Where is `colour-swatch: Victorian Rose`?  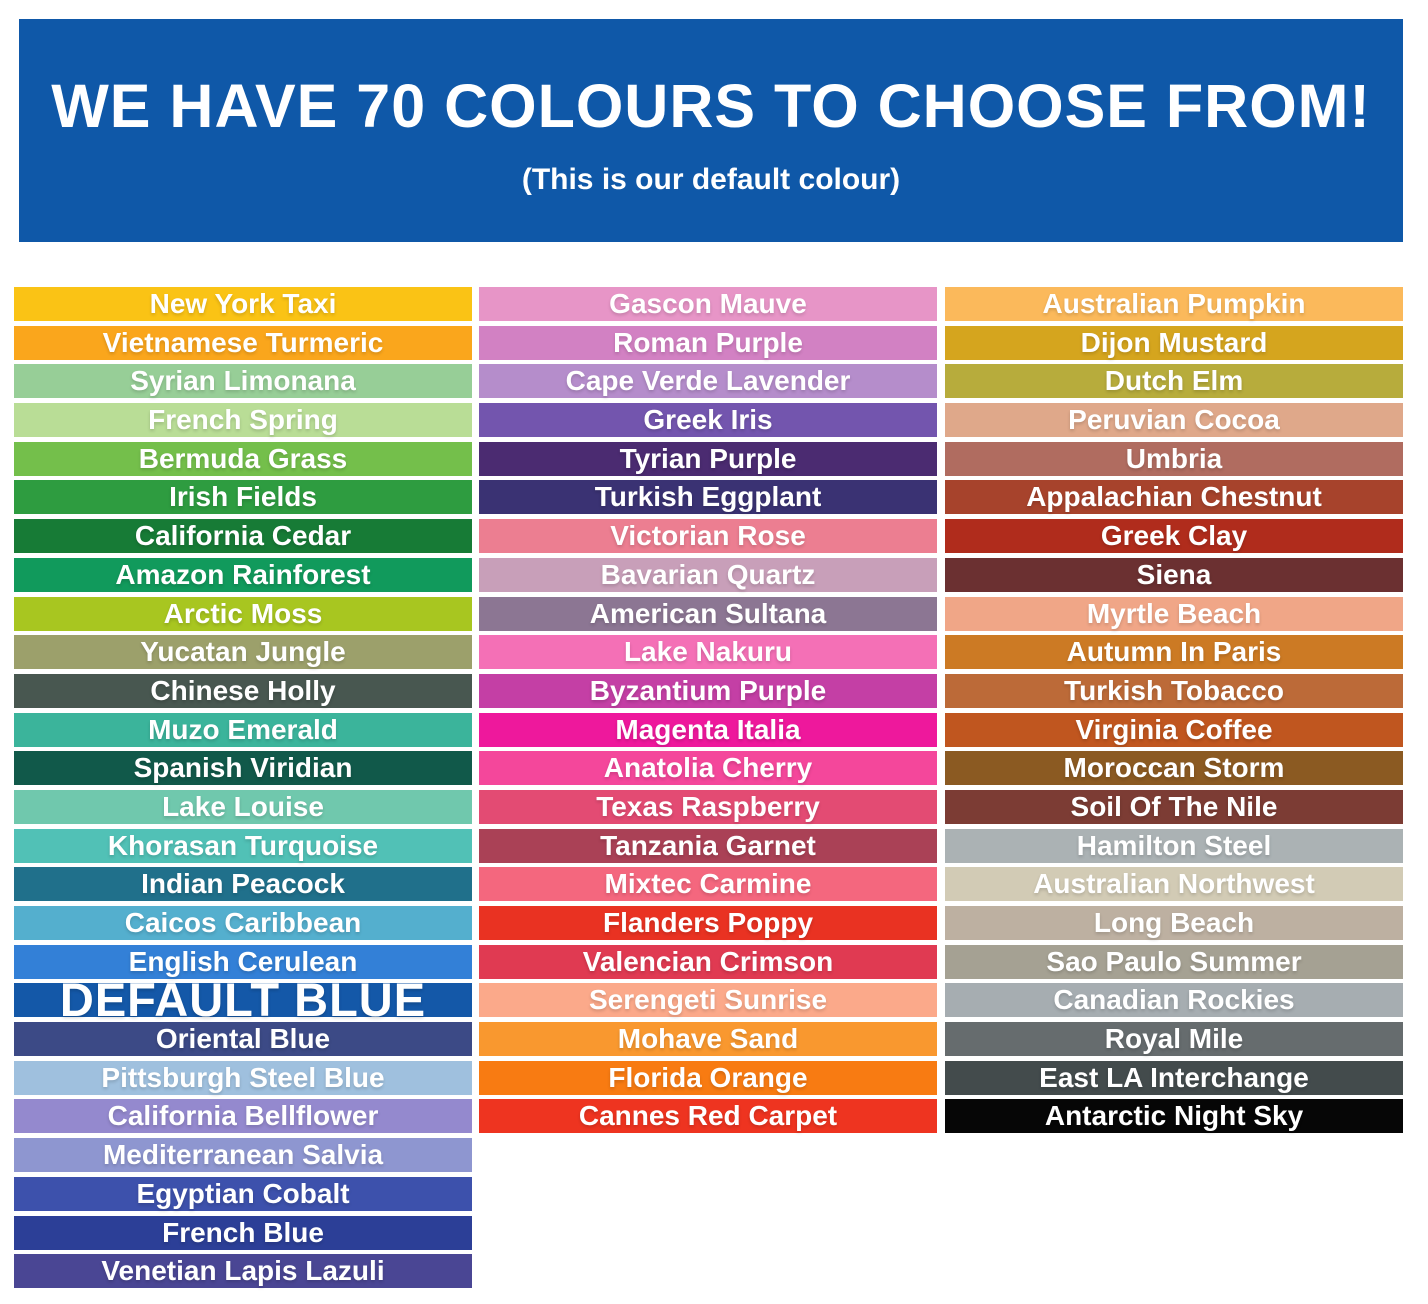
colour-swatch: Victorian Rose is located at coordinates (708, 536).